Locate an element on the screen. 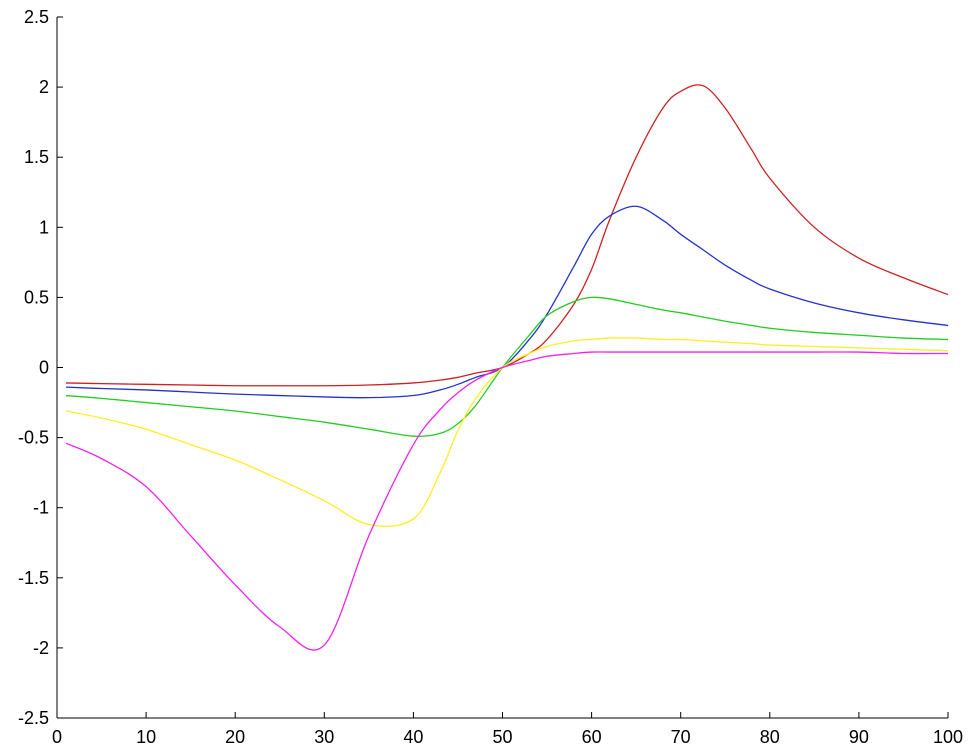 This screenshot has height=753, width=971. x-tick-label: 20 is located at coordinates (235, 737).